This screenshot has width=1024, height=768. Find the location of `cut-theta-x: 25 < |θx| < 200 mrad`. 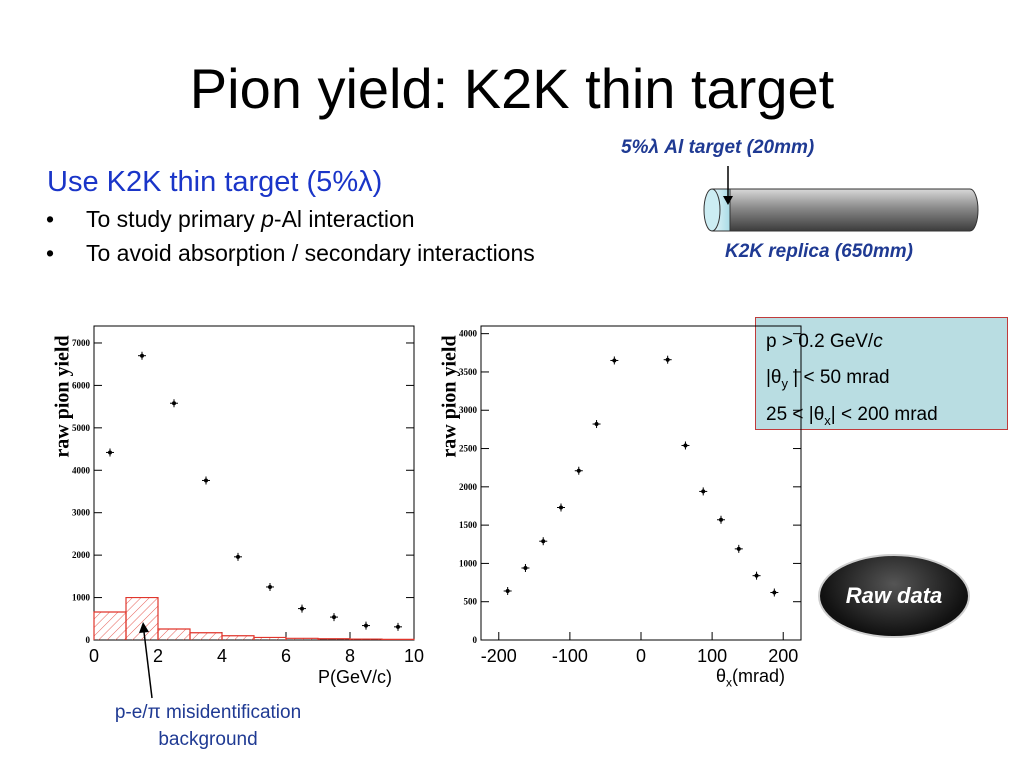

cut-theta-x: 25 < |θx| < 200 mrad is located at coordinates (852, 415).